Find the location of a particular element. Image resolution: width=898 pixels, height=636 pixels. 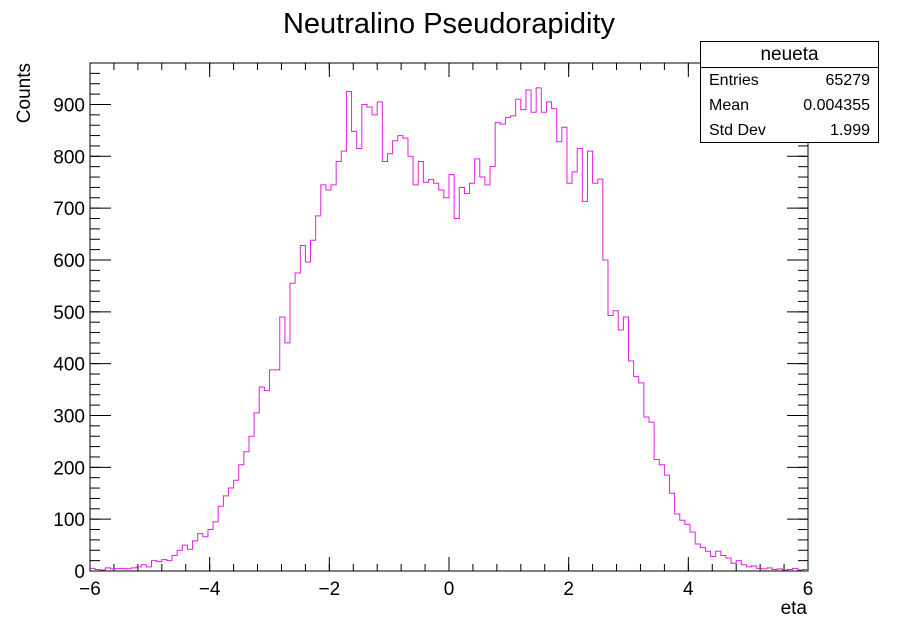

x-tick-label: −4 is located at coordinates (210, 589).